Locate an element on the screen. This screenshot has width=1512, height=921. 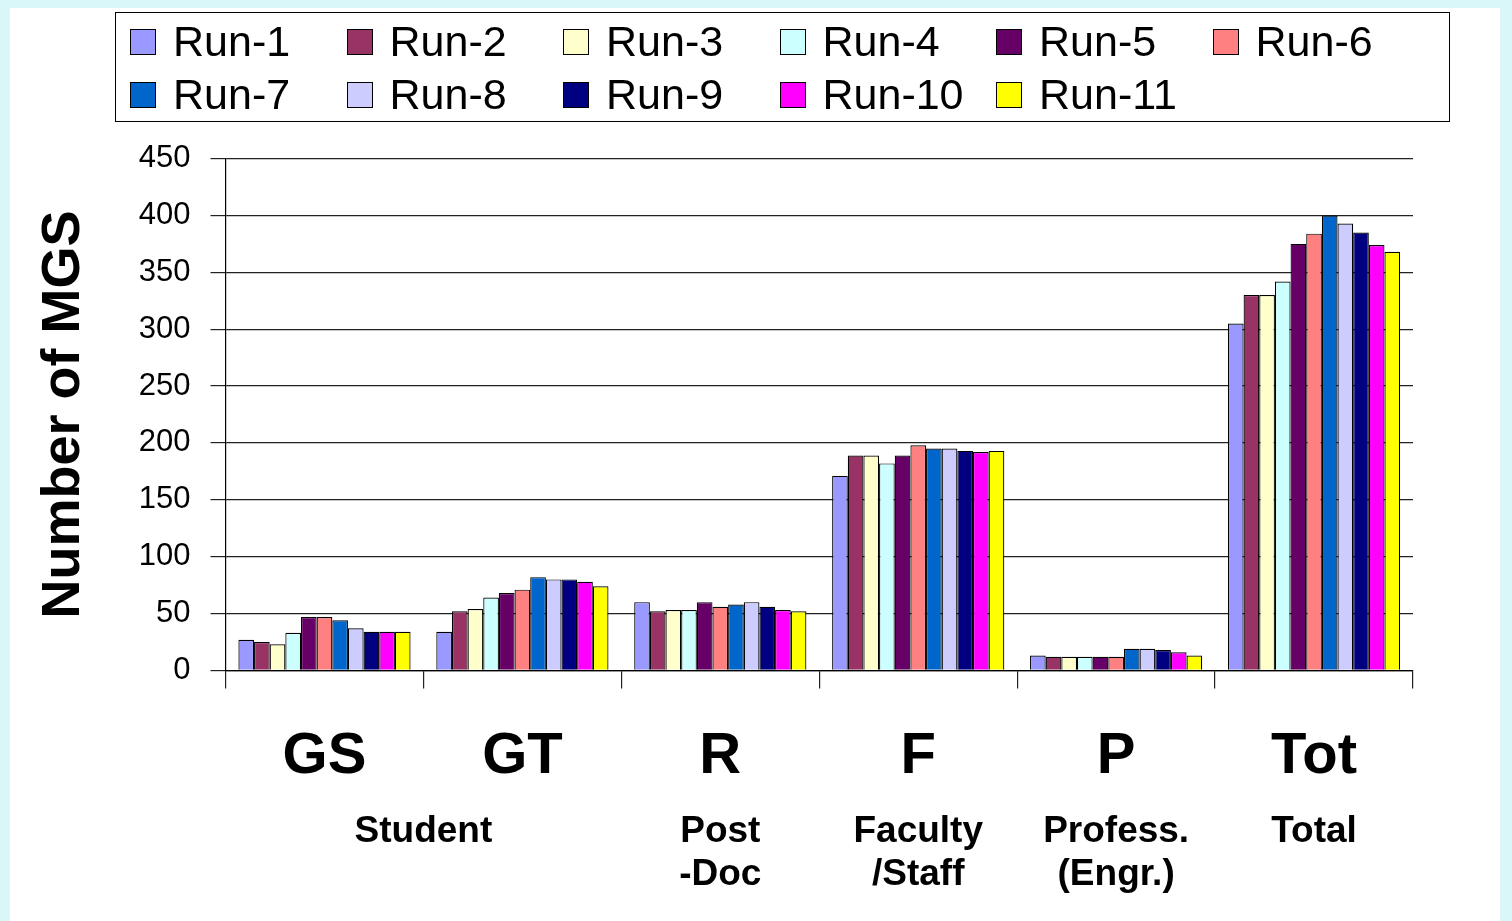
y-tick-label: 50 is located at coordinates (173, 612).